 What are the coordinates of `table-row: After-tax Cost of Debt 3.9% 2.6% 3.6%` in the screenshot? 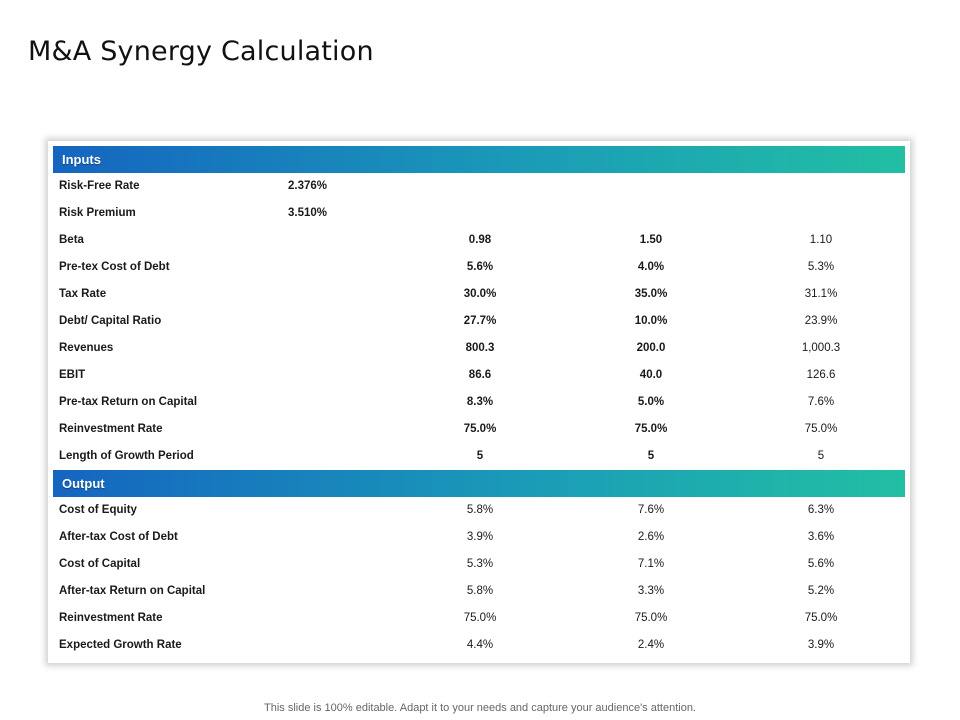 It's located at (479, 537).